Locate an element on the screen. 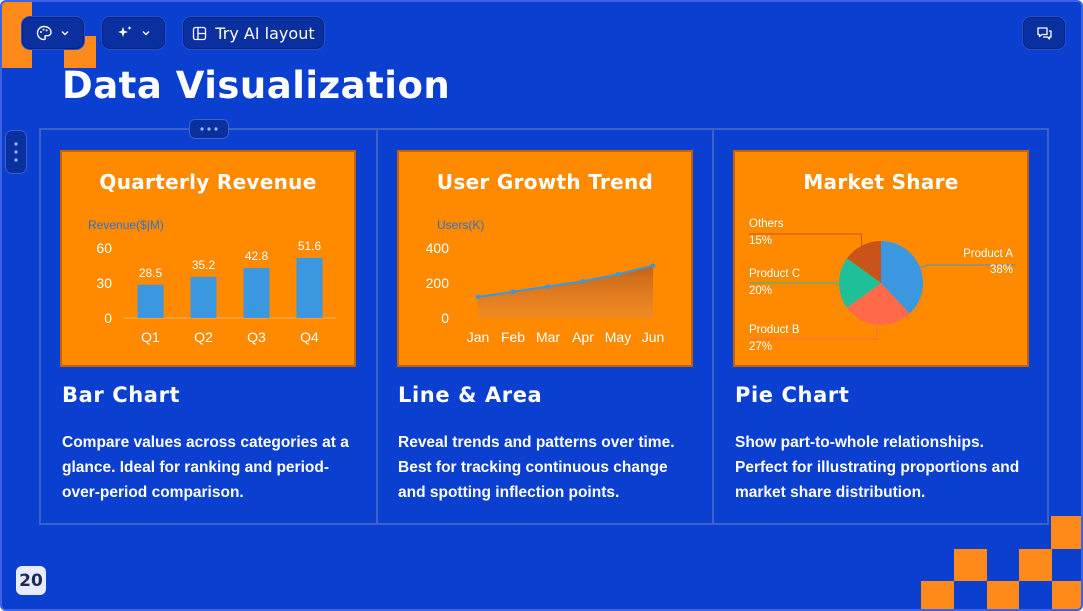  y-tick-label: 400 is located at coordinates (438, 248).